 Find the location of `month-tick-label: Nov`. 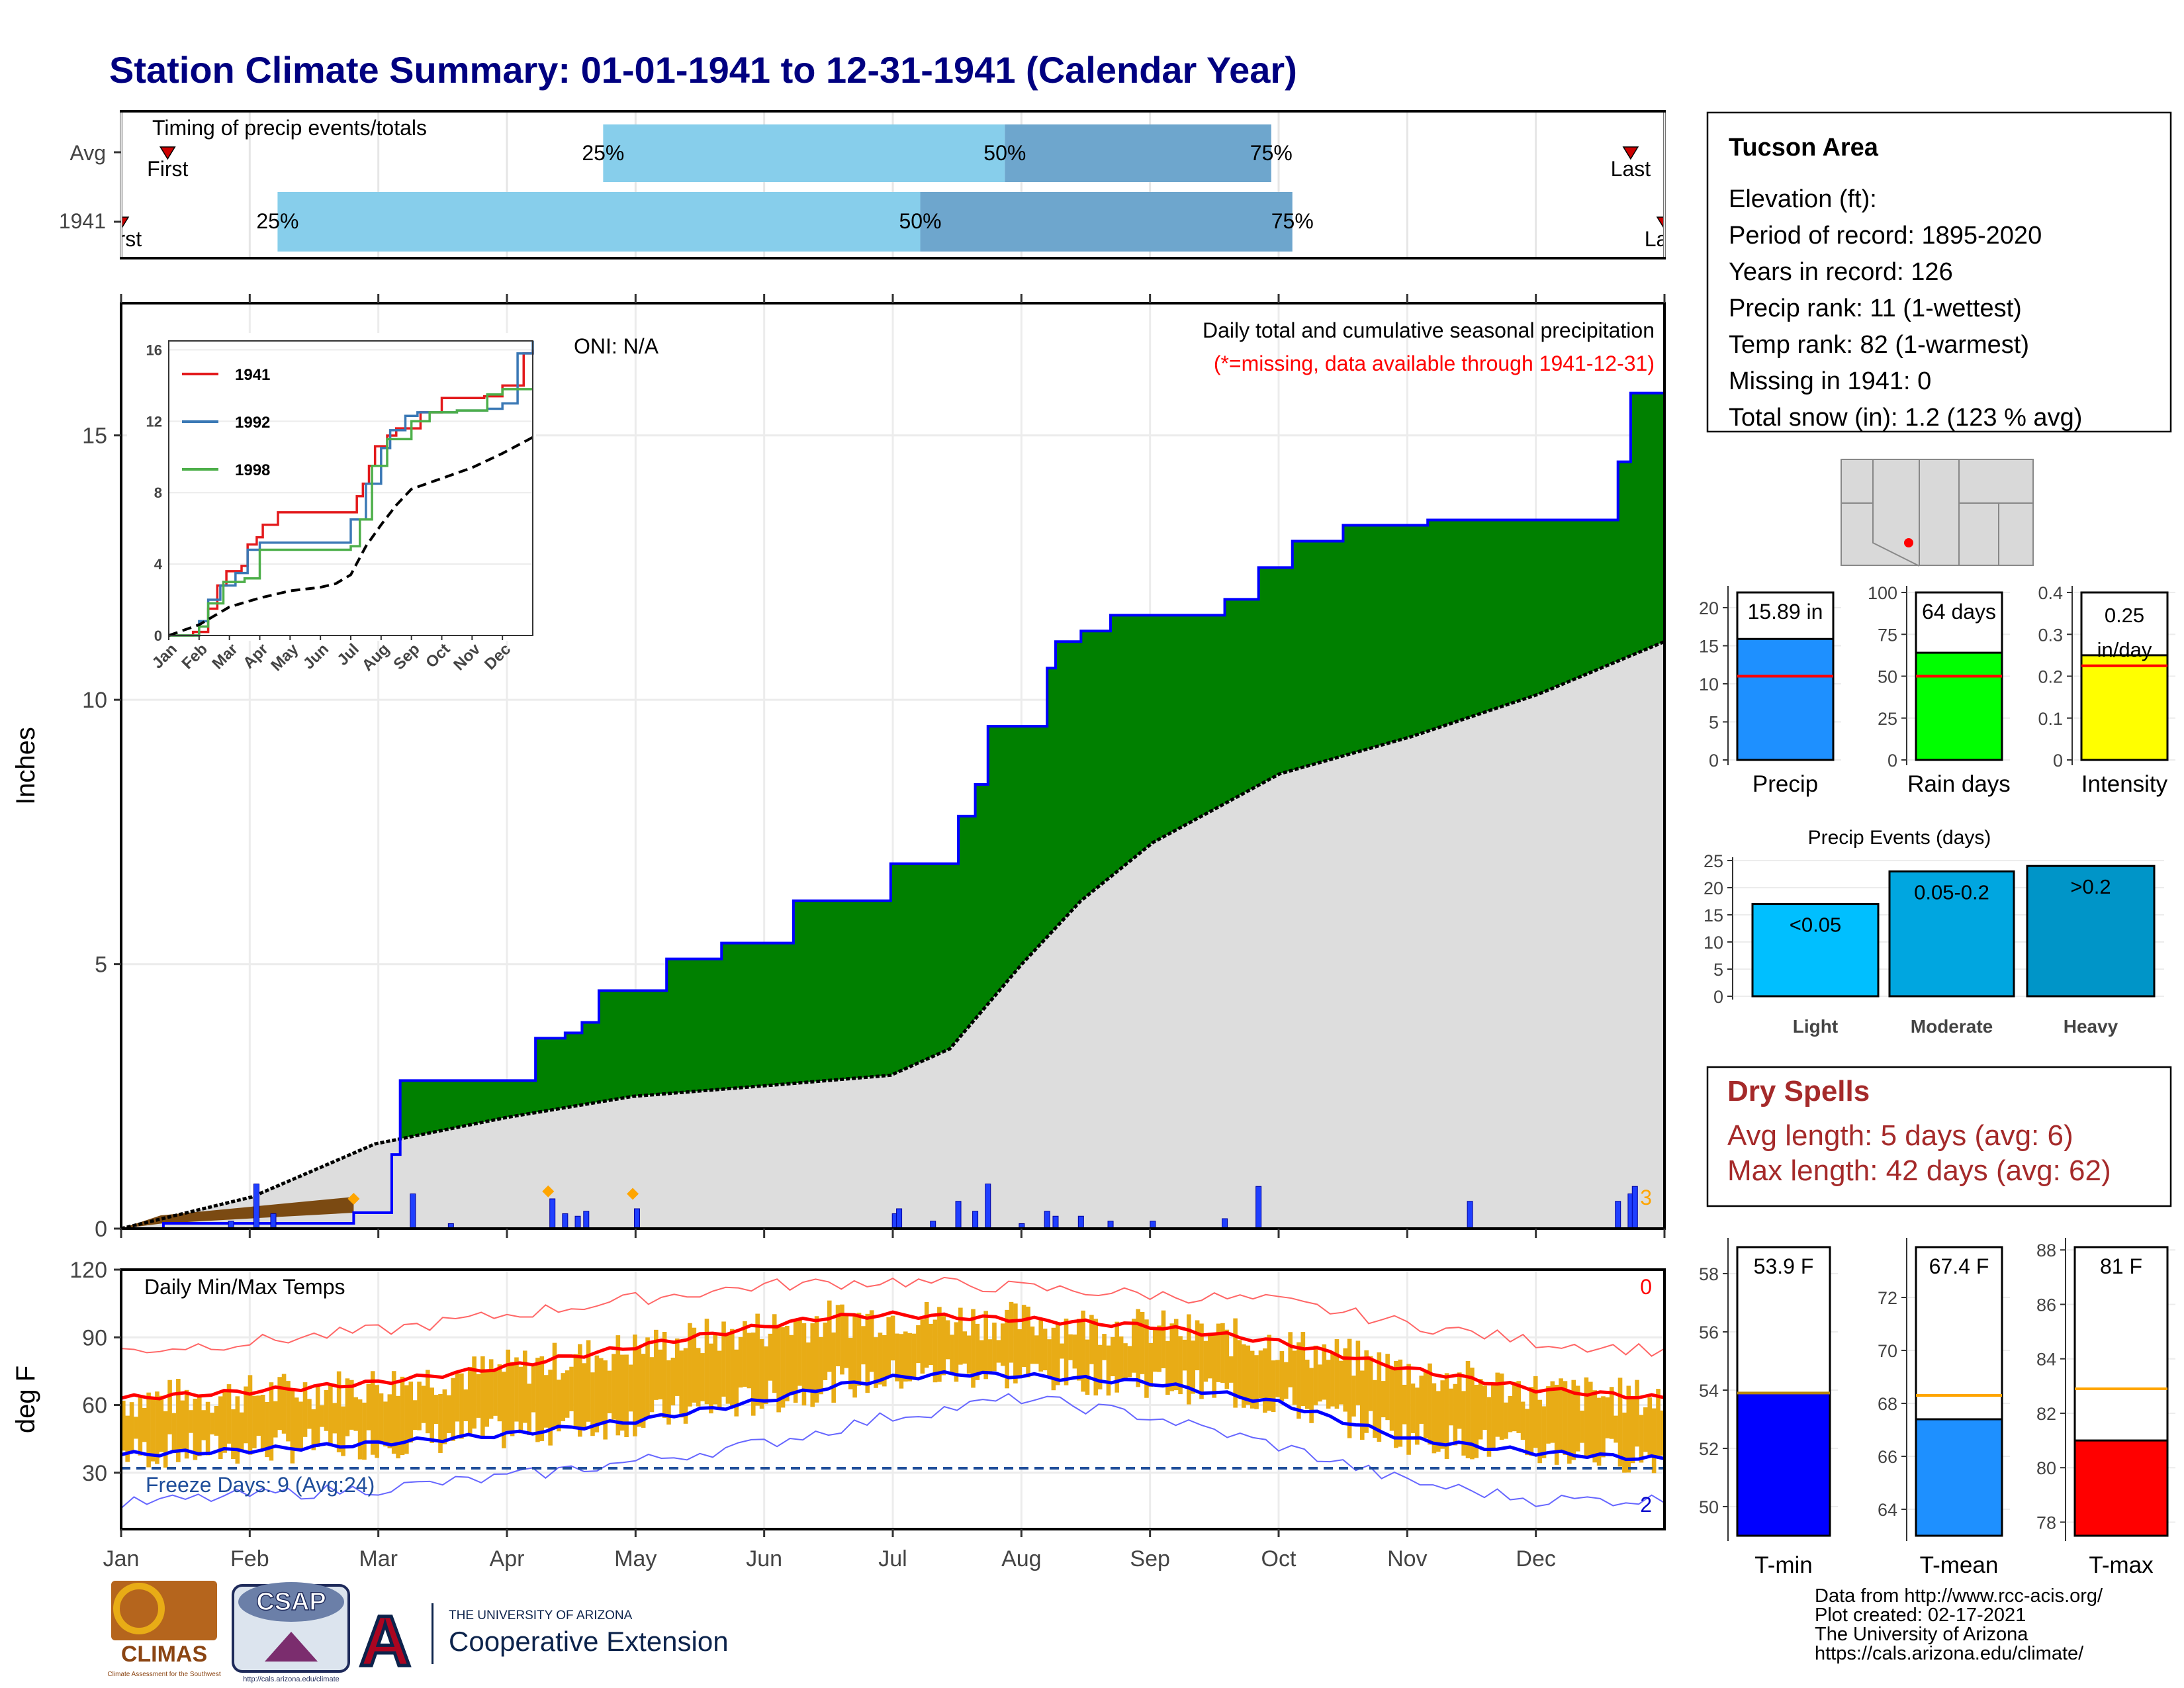

month-tick-label: Nov is located at coordinates (1407, 1558).